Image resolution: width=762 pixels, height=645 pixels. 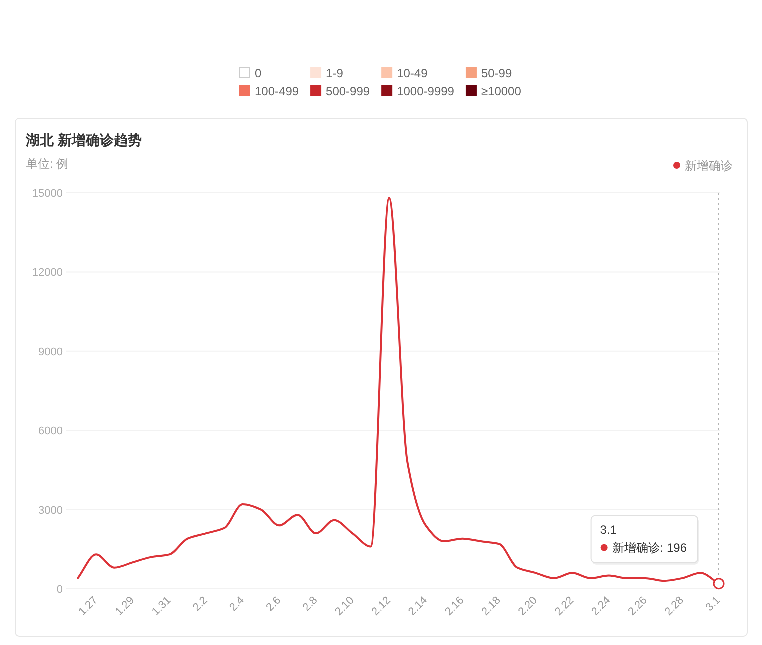 What do you see at coordinates (412, 73) in the screenshot?
I see `category-label: 10-49` at bounding box center [412, 73].